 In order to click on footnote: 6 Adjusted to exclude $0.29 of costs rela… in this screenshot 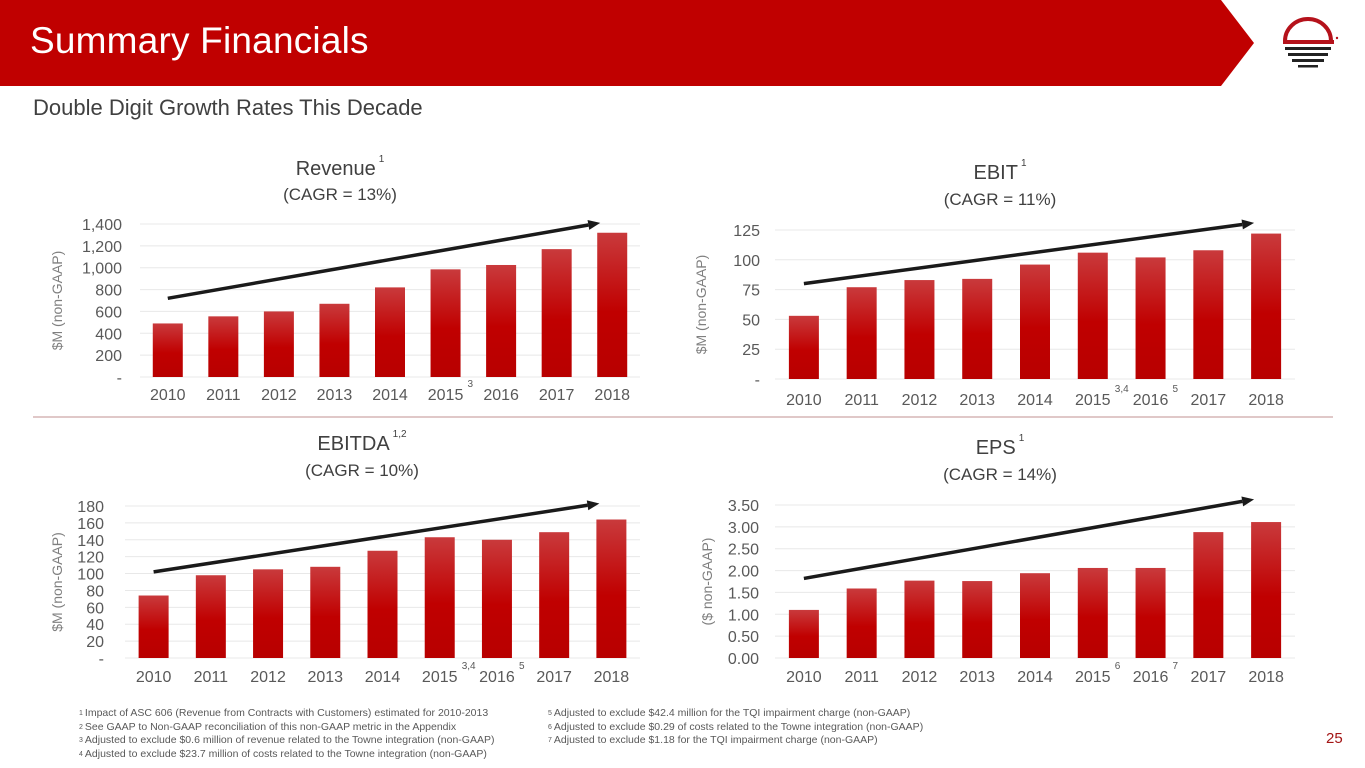, I will do `click(735, 728)`.